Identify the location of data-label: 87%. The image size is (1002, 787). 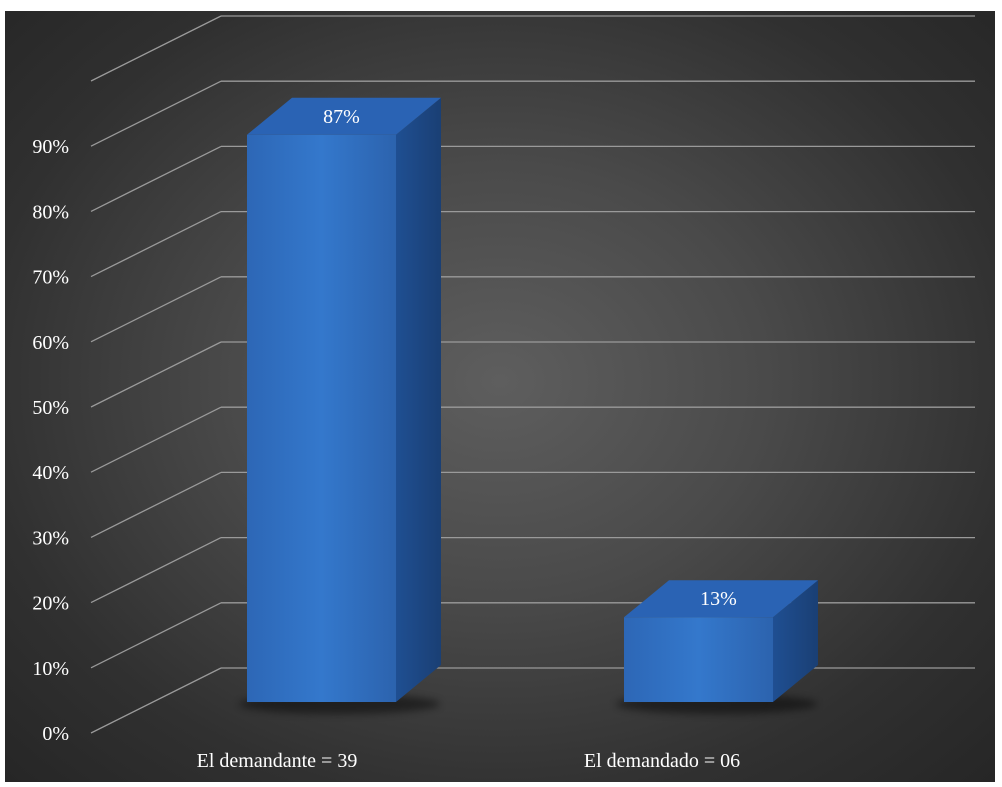
(341, 117).